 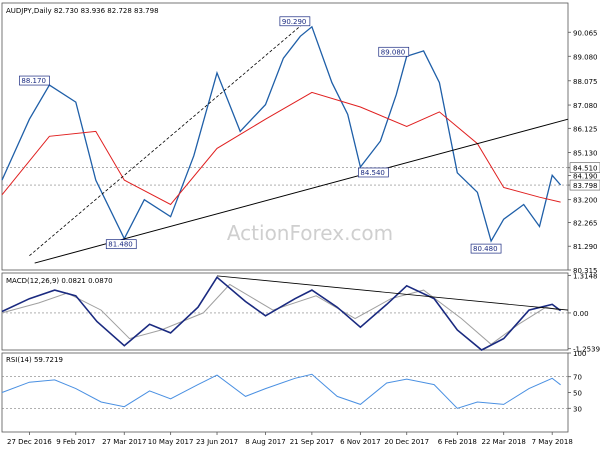 What do you see at coordinates (585, 154) in the screenshot?
I see `price-y-tick-label: 85.130` at bounding box center [585, 154].